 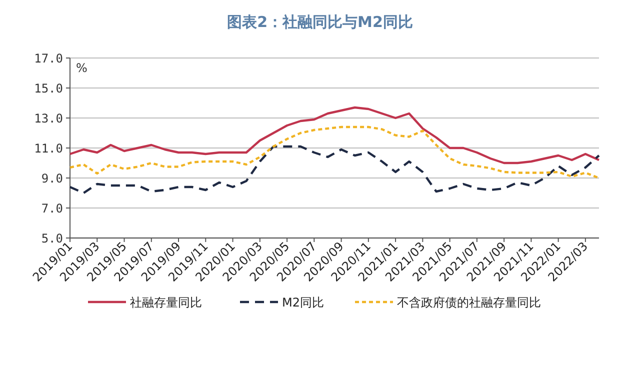 What do you see at coordinates (166, 303) in the screenshot?
I see `legend-label: 社融存量同比` at bounding box center [166, 303].